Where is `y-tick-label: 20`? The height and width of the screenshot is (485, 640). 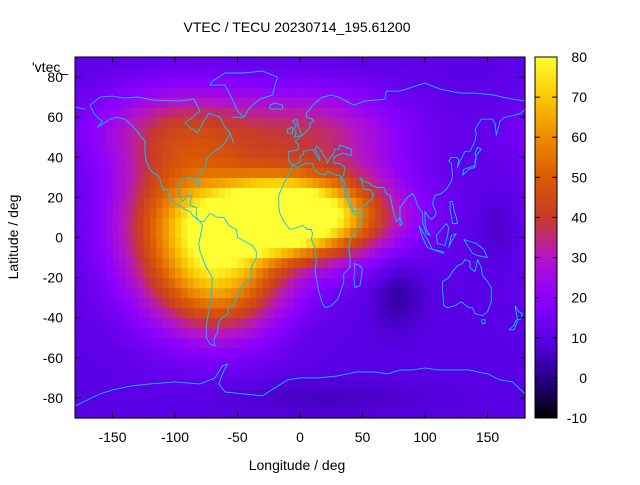 y-tick-label: 20 is located at coordinates (55, 197).